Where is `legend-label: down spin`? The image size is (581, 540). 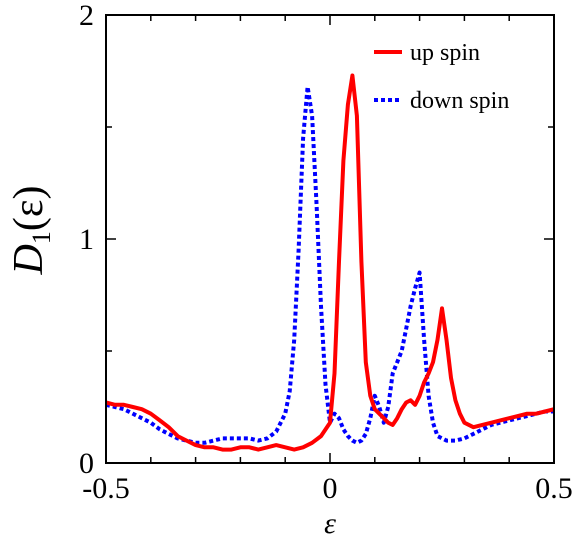
legend-label: down spin is located at coordinates (459, 101).